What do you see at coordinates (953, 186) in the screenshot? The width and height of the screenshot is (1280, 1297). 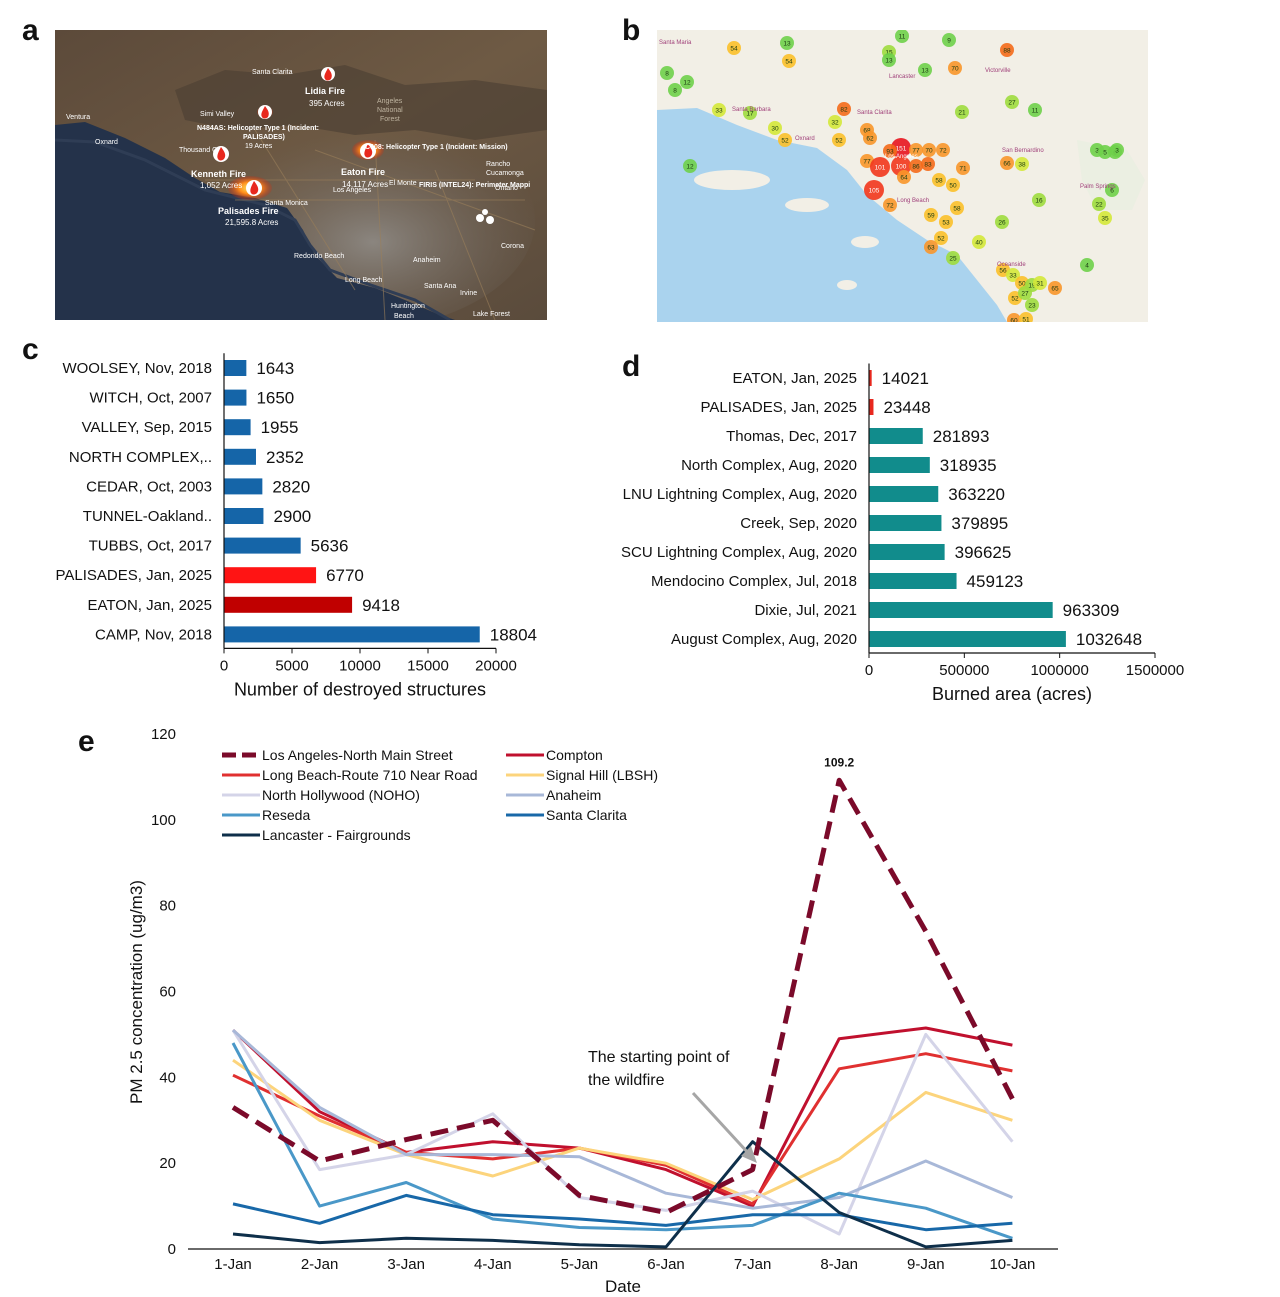 I see `aqi-value: 50` at bounding box center [953, 186].